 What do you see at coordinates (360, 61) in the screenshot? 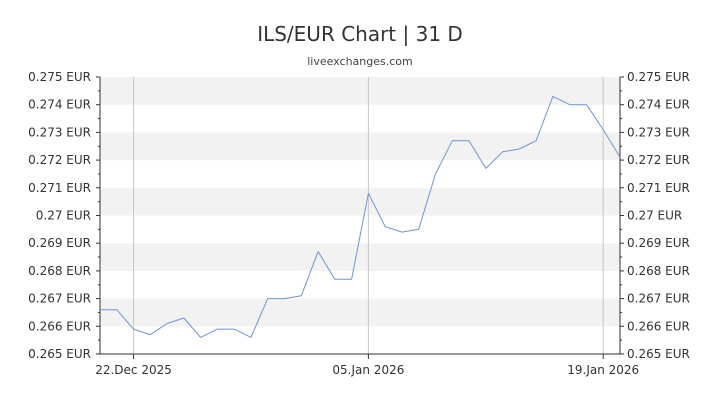
I see `chart-subtitle: liveexchanges.com` at bounding box center [360, 61].